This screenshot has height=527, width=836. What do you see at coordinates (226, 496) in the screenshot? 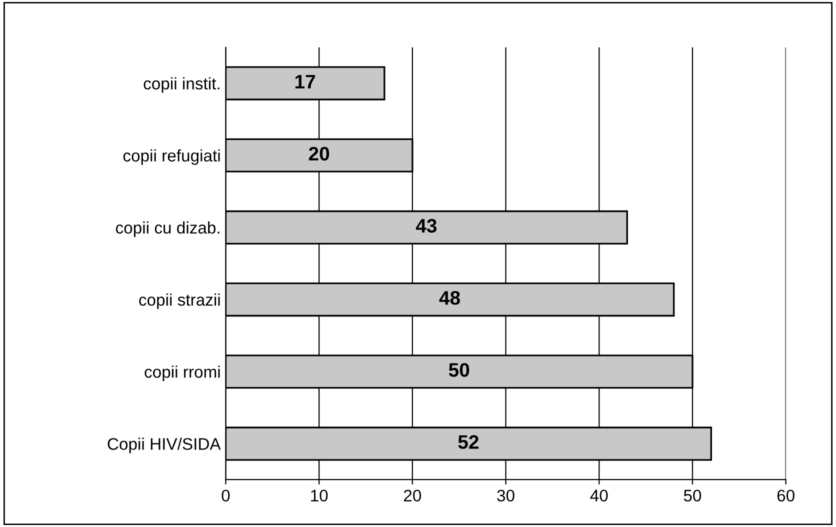
I see `x-tick-label: 0` at bounding box center [226, 496].